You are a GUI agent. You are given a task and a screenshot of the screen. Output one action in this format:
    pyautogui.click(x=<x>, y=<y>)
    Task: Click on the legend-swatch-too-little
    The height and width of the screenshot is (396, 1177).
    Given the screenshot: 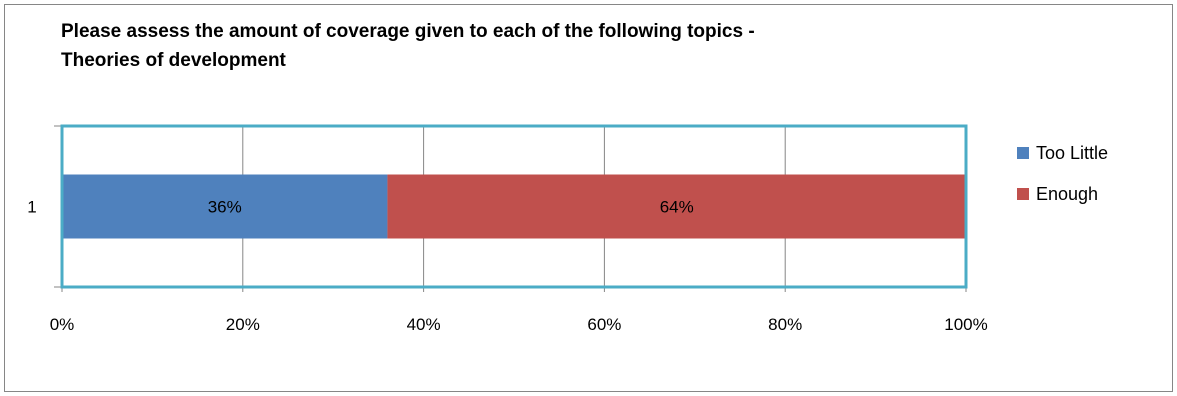 What is the action you would take?
    pyautogui.click(x=1023, y=153)
    